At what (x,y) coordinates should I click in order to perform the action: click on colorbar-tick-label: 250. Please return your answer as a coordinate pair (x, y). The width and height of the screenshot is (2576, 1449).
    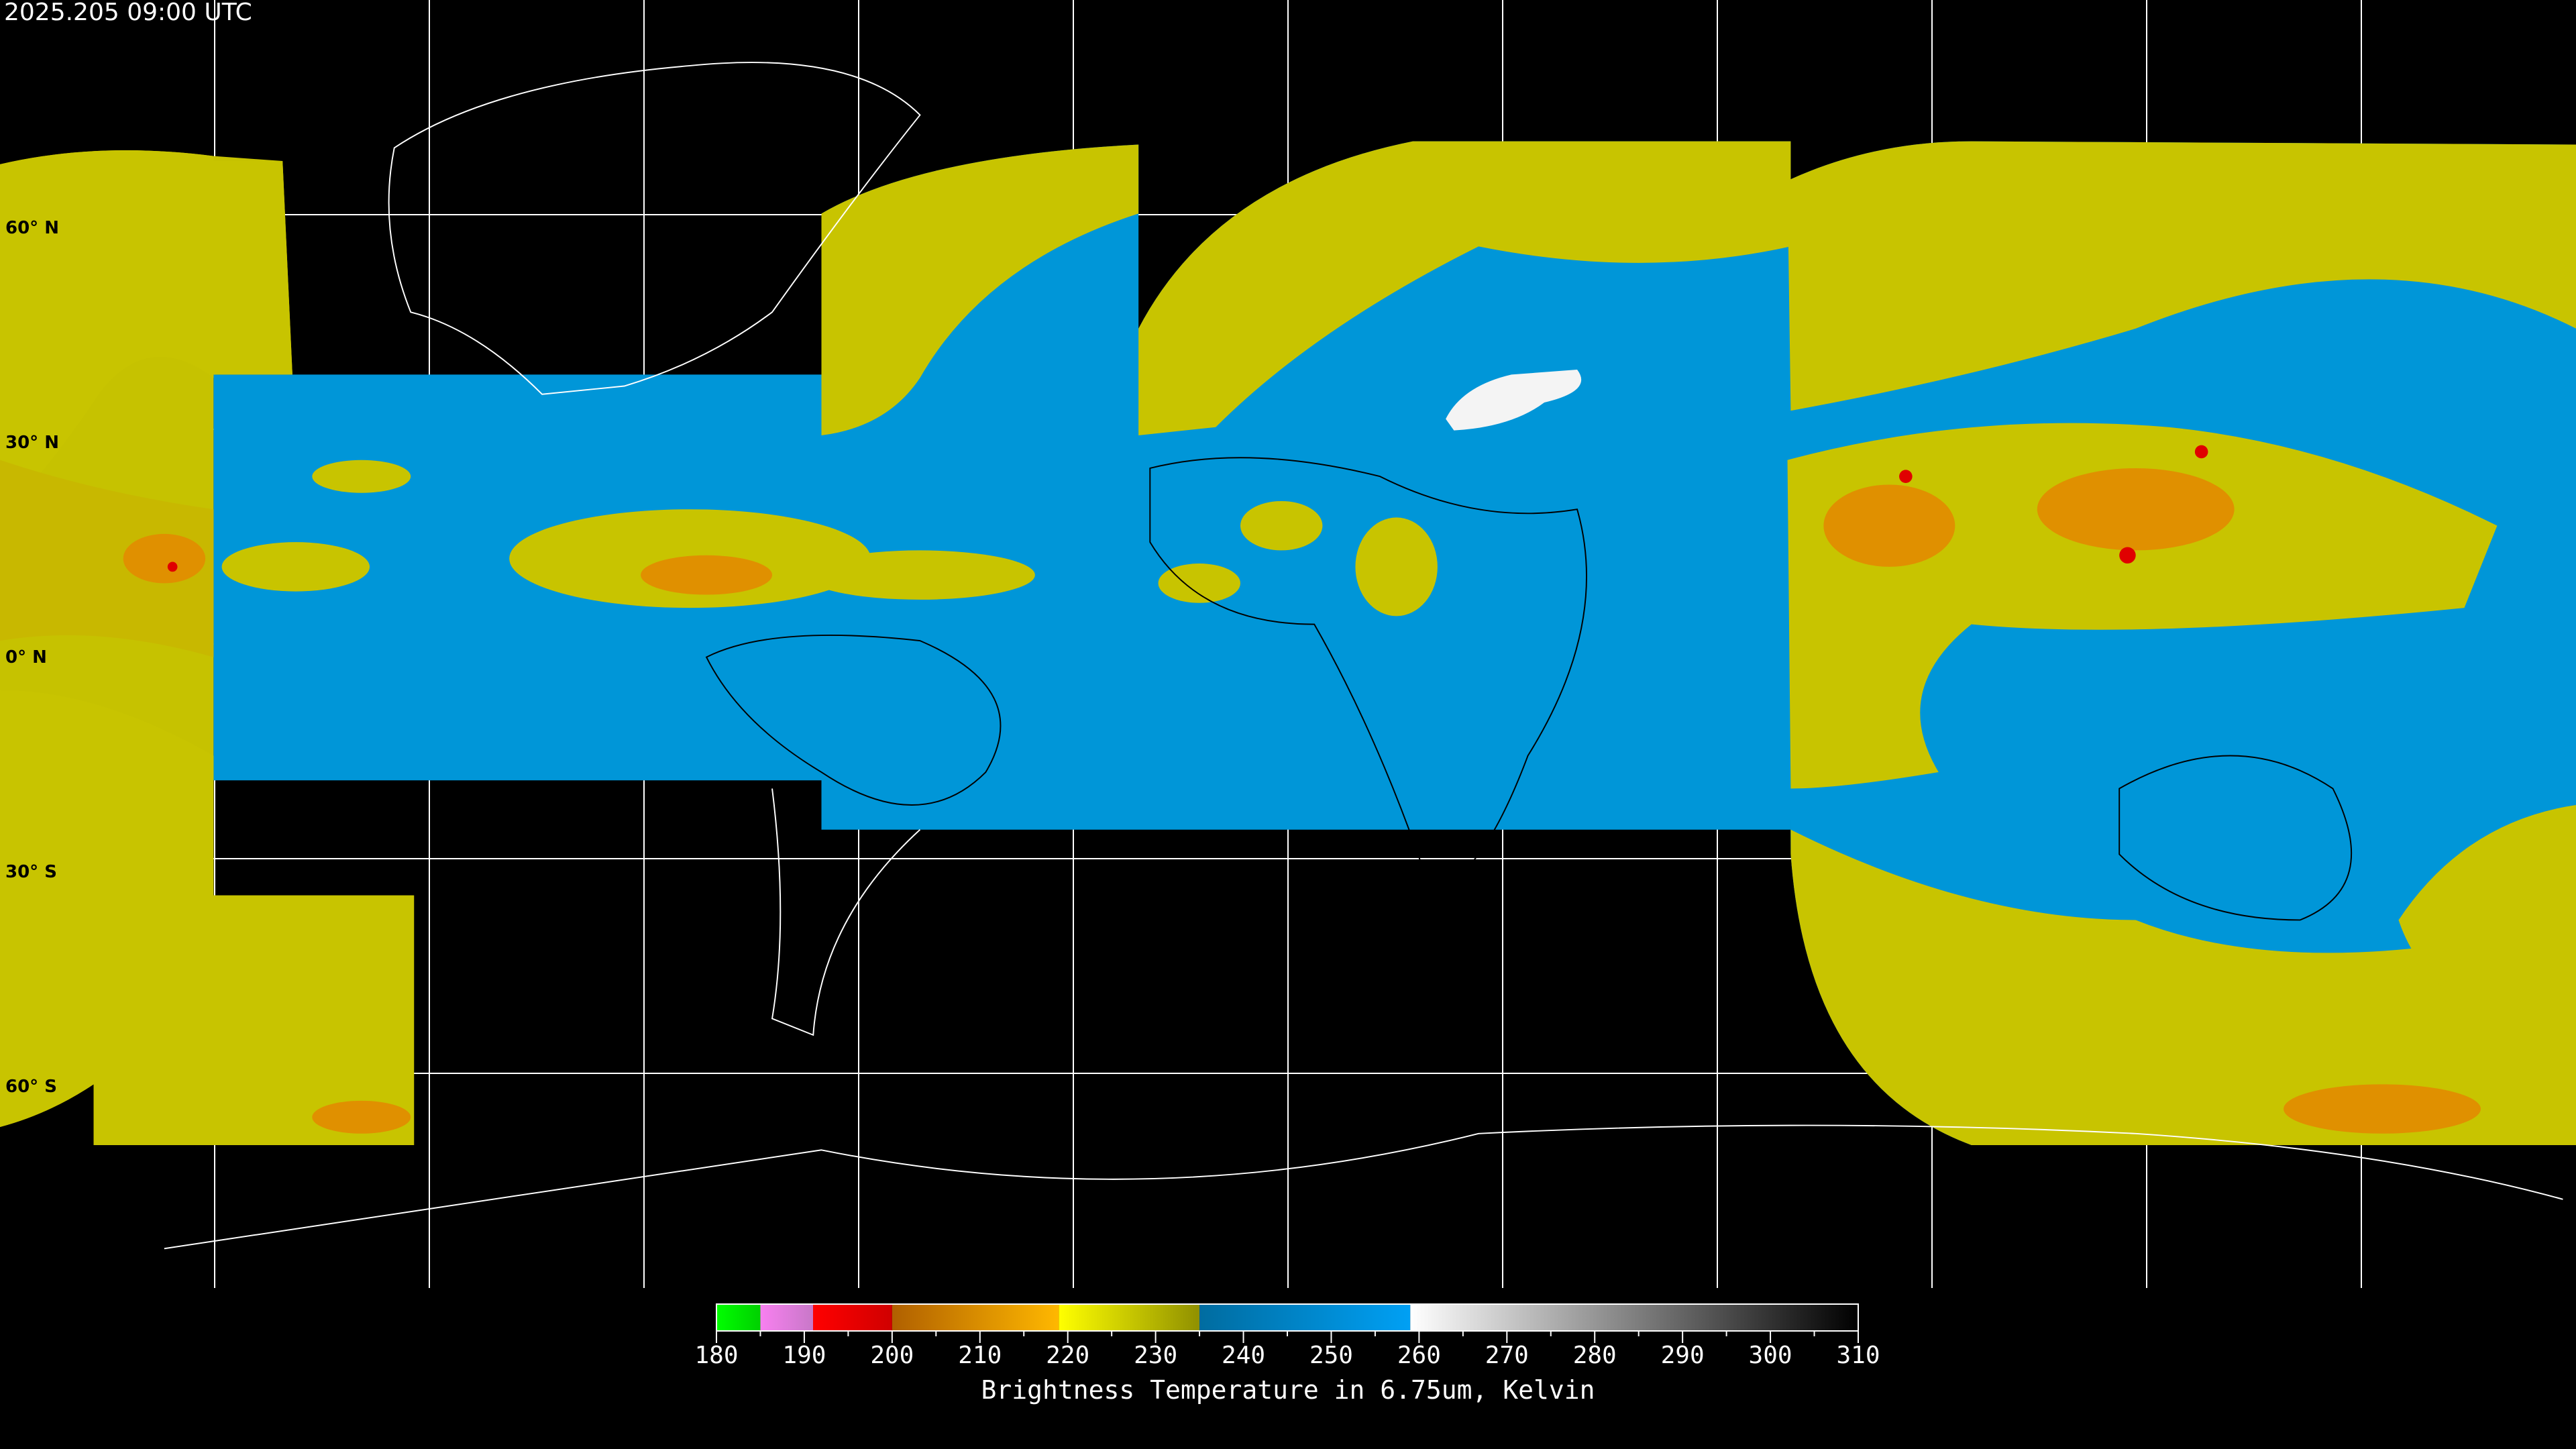
    Looking at the image, I should click on (1331, 1355).